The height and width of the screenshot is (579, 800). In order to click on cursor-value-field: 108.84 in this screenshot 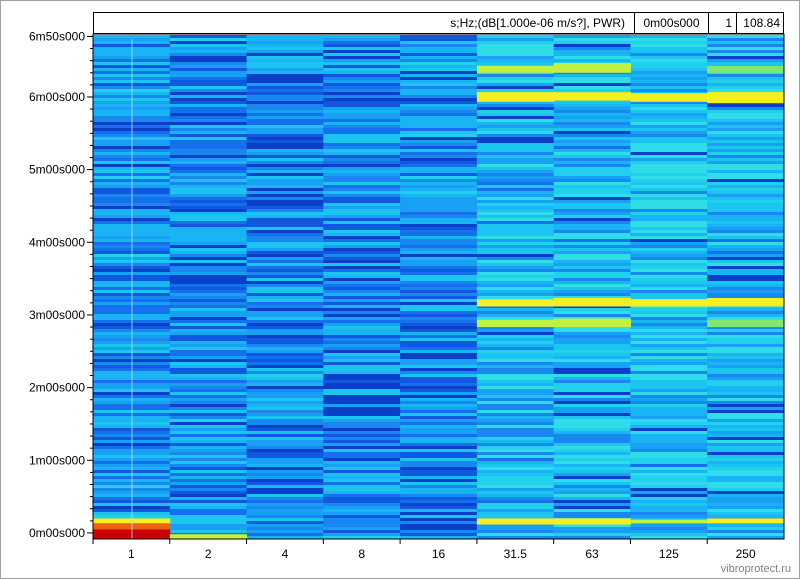, I will do `click(760, 23)`.